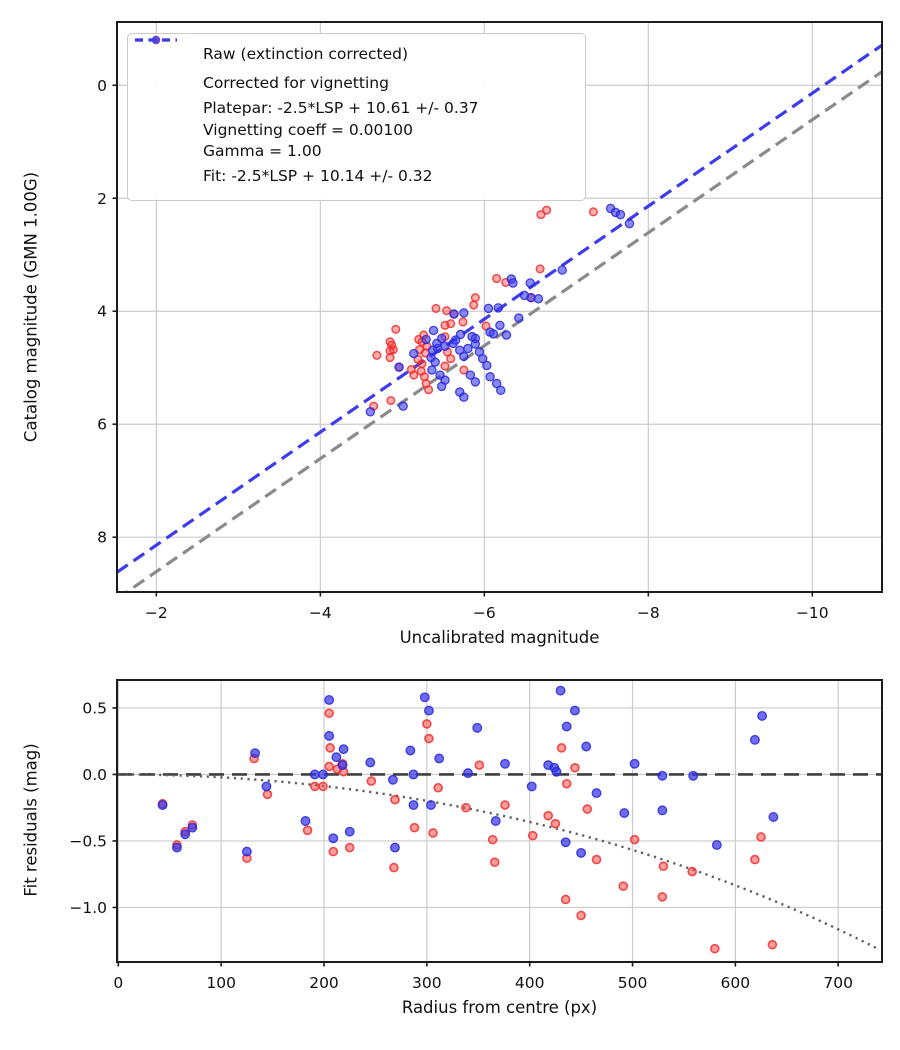 The height and width of the screenshot is (1050, 900). Describe the element at coordinates (484, 613) in the screenshot. I see `x-tick-label: −6` at that location.